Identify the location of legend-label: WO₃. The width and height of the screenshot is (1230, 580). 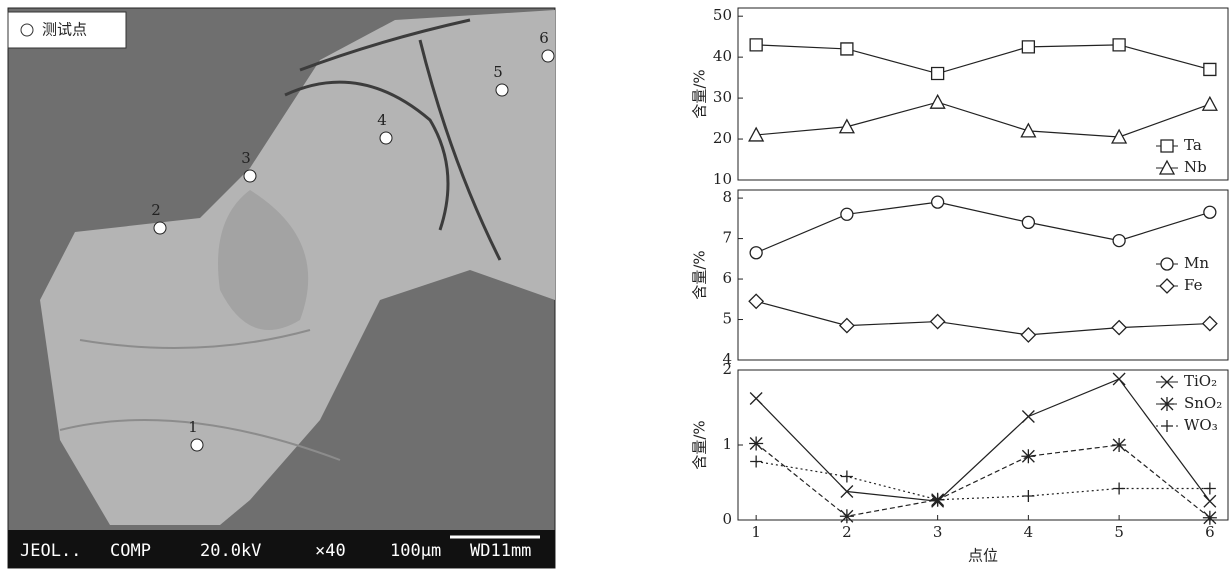
(1201, 425).